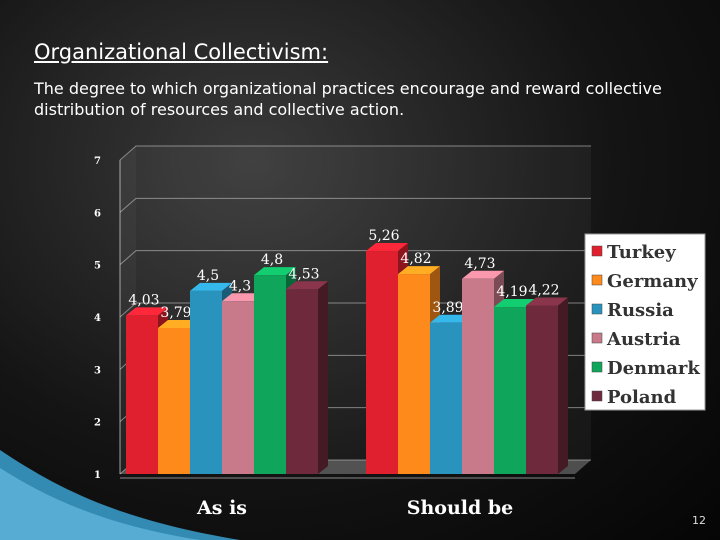 The width and height of the screenshot is (720, 540). Describe the element at coordinates (240, 286) in the screenshot. I see `data-label: 4,3` at that location.